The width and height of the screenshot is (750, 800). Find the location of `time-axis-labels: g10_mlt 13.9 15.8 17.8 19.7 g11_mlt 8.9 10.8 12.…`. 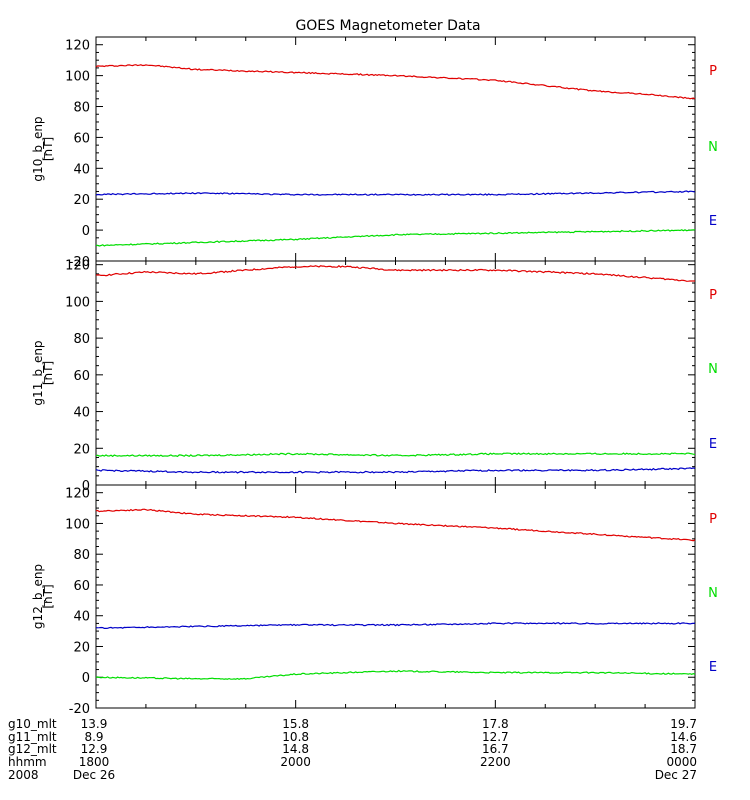

time-axis-labels: g10_mlt 13.9 15.8 17.8 19.7 g11_mlt 8.9 10.8 12.… is located at coordinates (352, 749).